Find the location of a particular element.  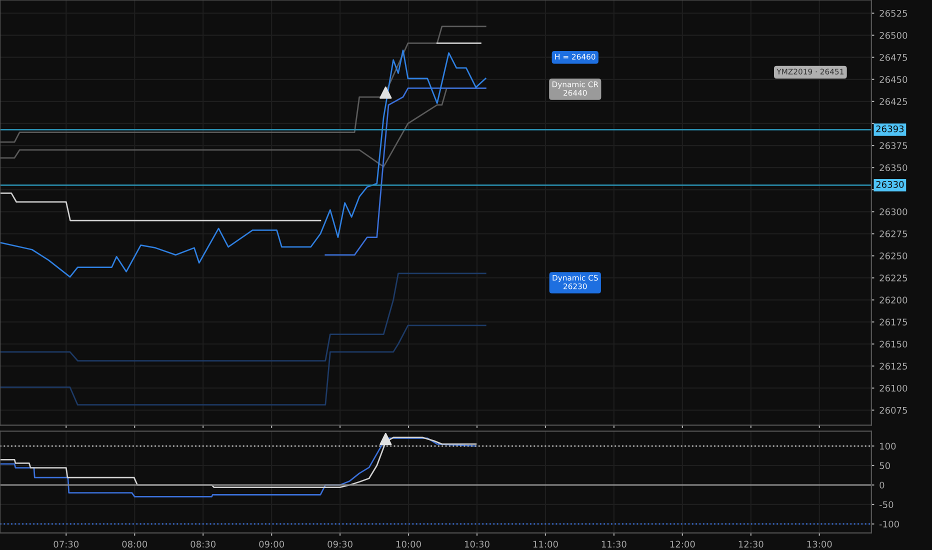

x-tick-label: 12:30 is located at coordinates (751, 544).